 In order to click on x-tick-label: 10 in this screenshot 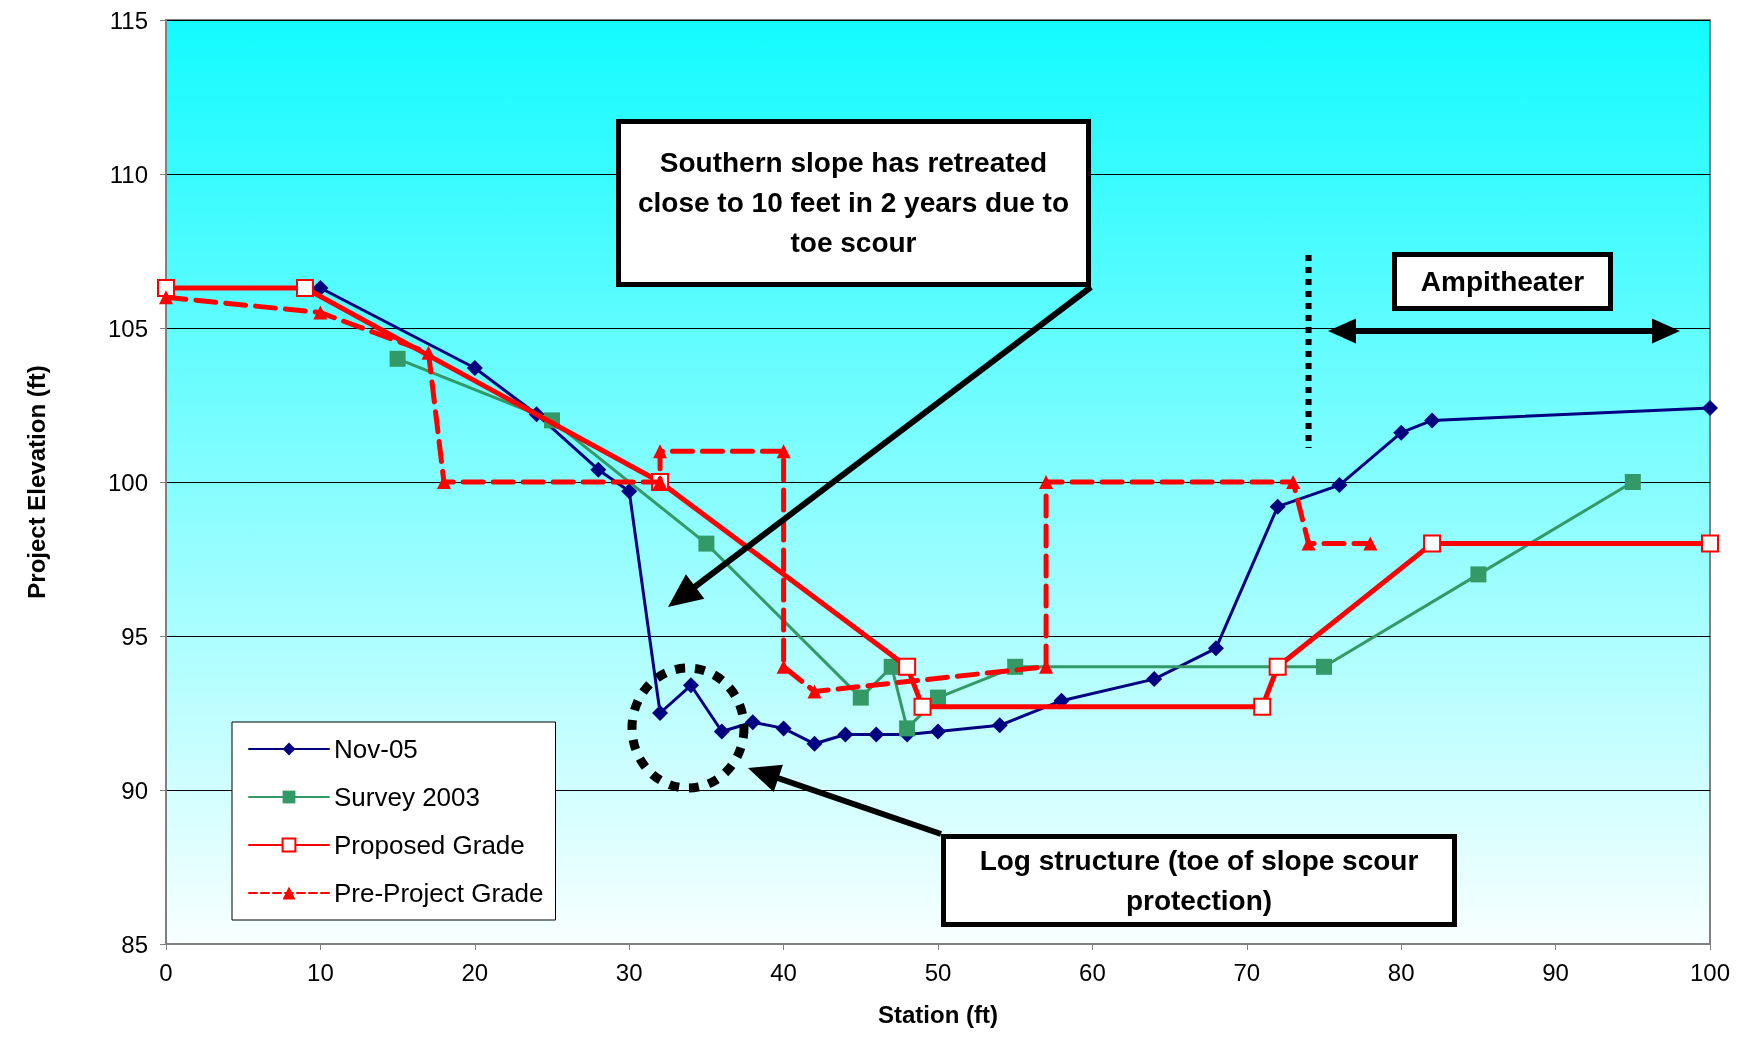, I will do `click(320, 972)`.